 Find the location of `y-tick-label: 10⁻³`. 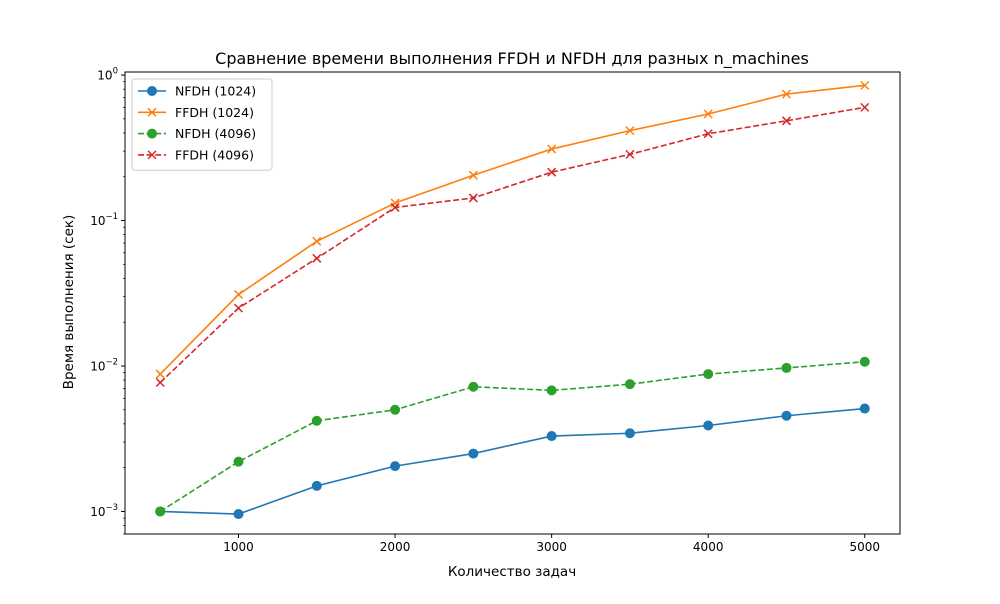

y-tick-label: 10⁻³ is located at coordinates (104, 511).